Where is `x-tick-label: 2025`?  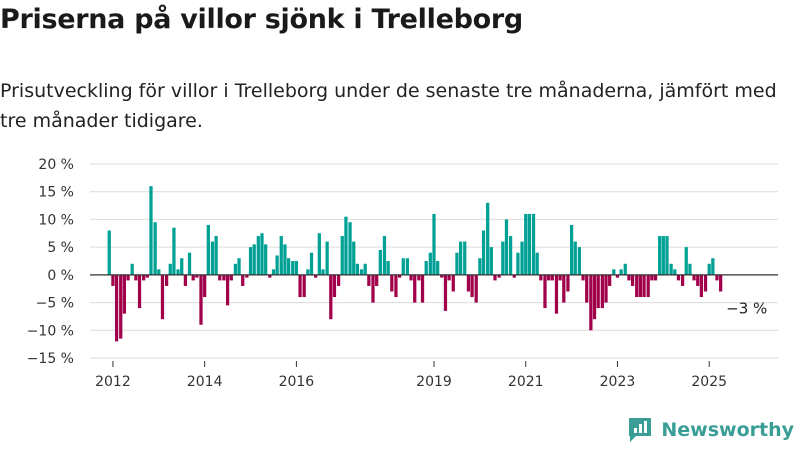 x-tick-label: 2025 is located at coordinates (709, 382).